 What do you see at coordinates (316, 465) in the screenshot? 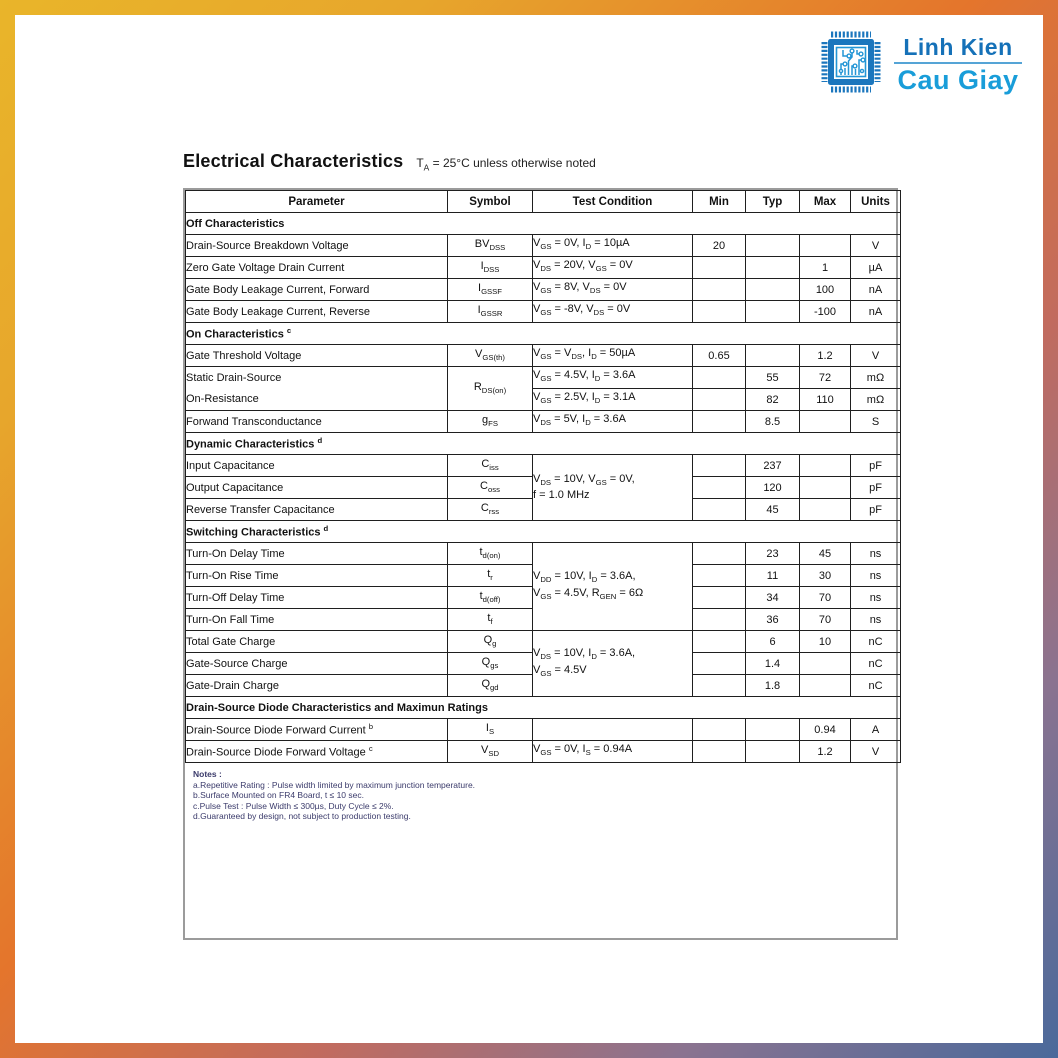
I see `cell-param: Input Capacitance` at bounding box center [316, 465].